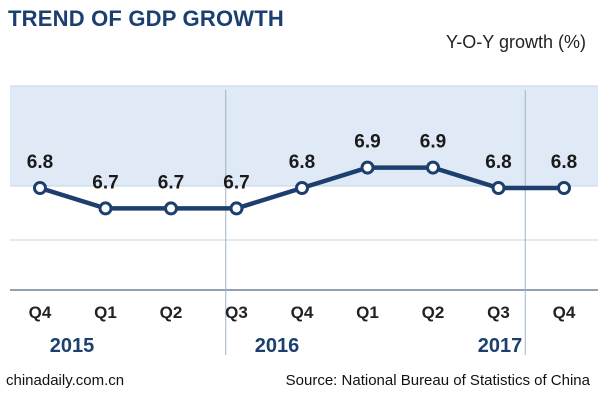 This screenshot has height=400, width=600. What do you see at coordinates (65, 380) in the screenshot?
I see `source-site: chinadaily.com.cn` at bounding box center [65, 380].